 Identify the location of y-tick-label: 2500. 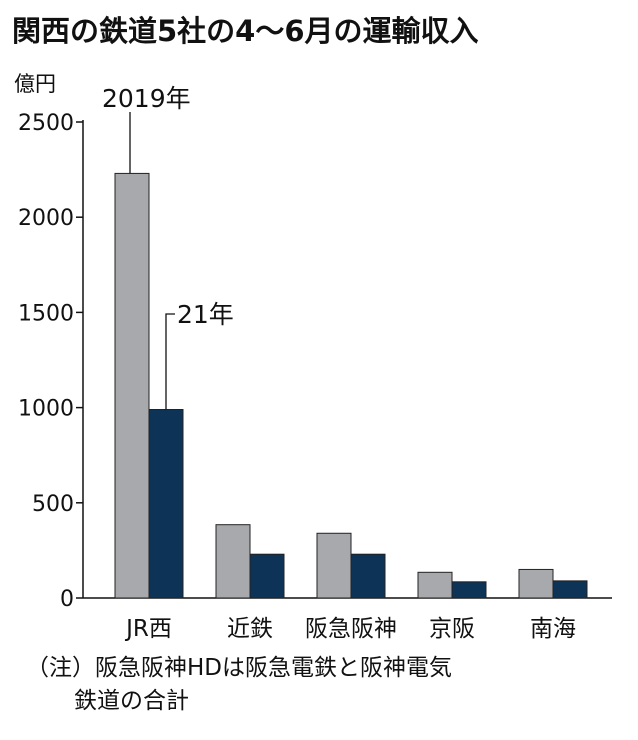
(46, 123).